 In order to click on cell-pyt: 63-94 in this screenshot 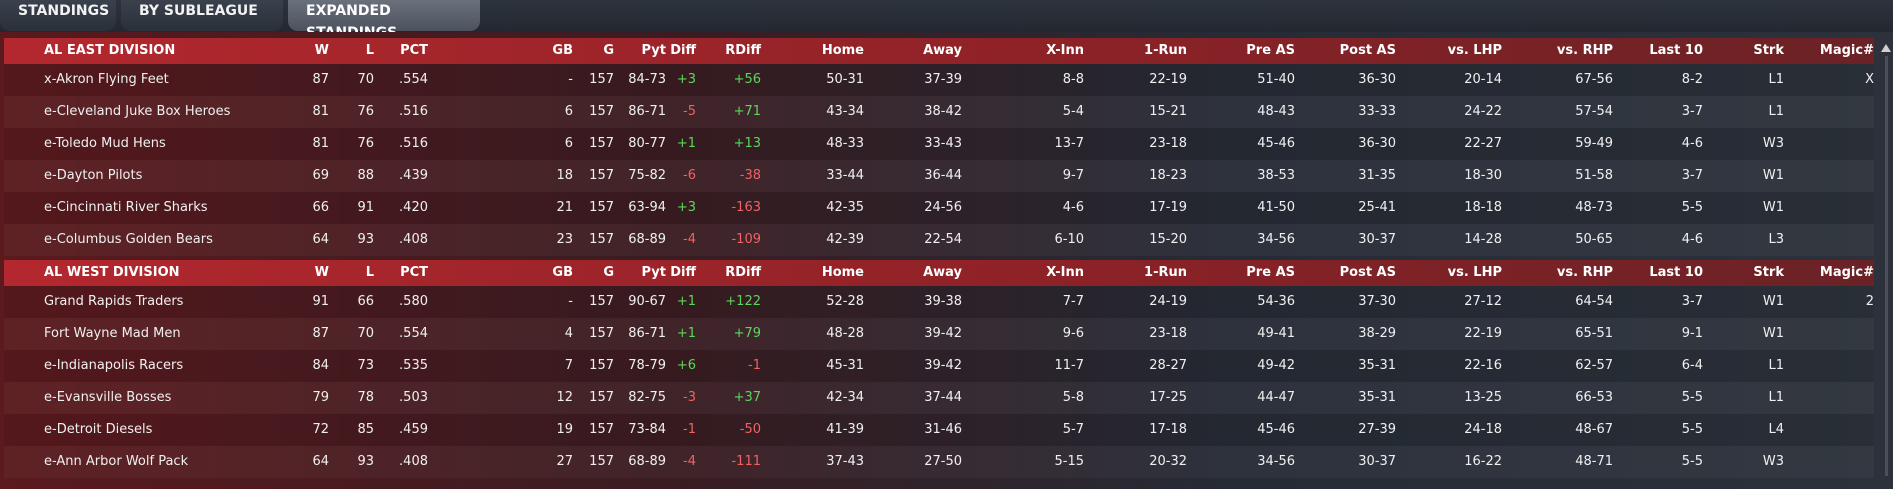, I will do `click(647, 207)`.